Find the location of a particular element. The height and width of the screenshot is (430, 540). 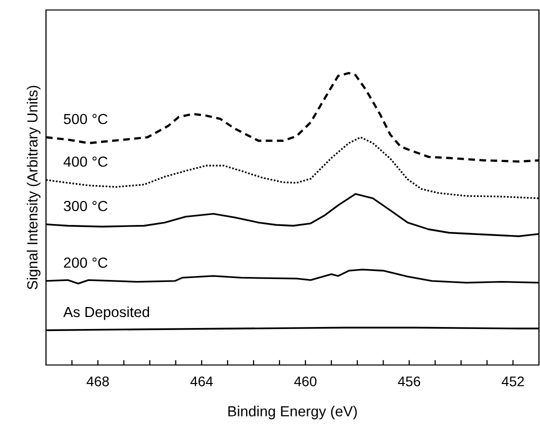

x-tick-label: 452 is located at coordinates (513, 381).